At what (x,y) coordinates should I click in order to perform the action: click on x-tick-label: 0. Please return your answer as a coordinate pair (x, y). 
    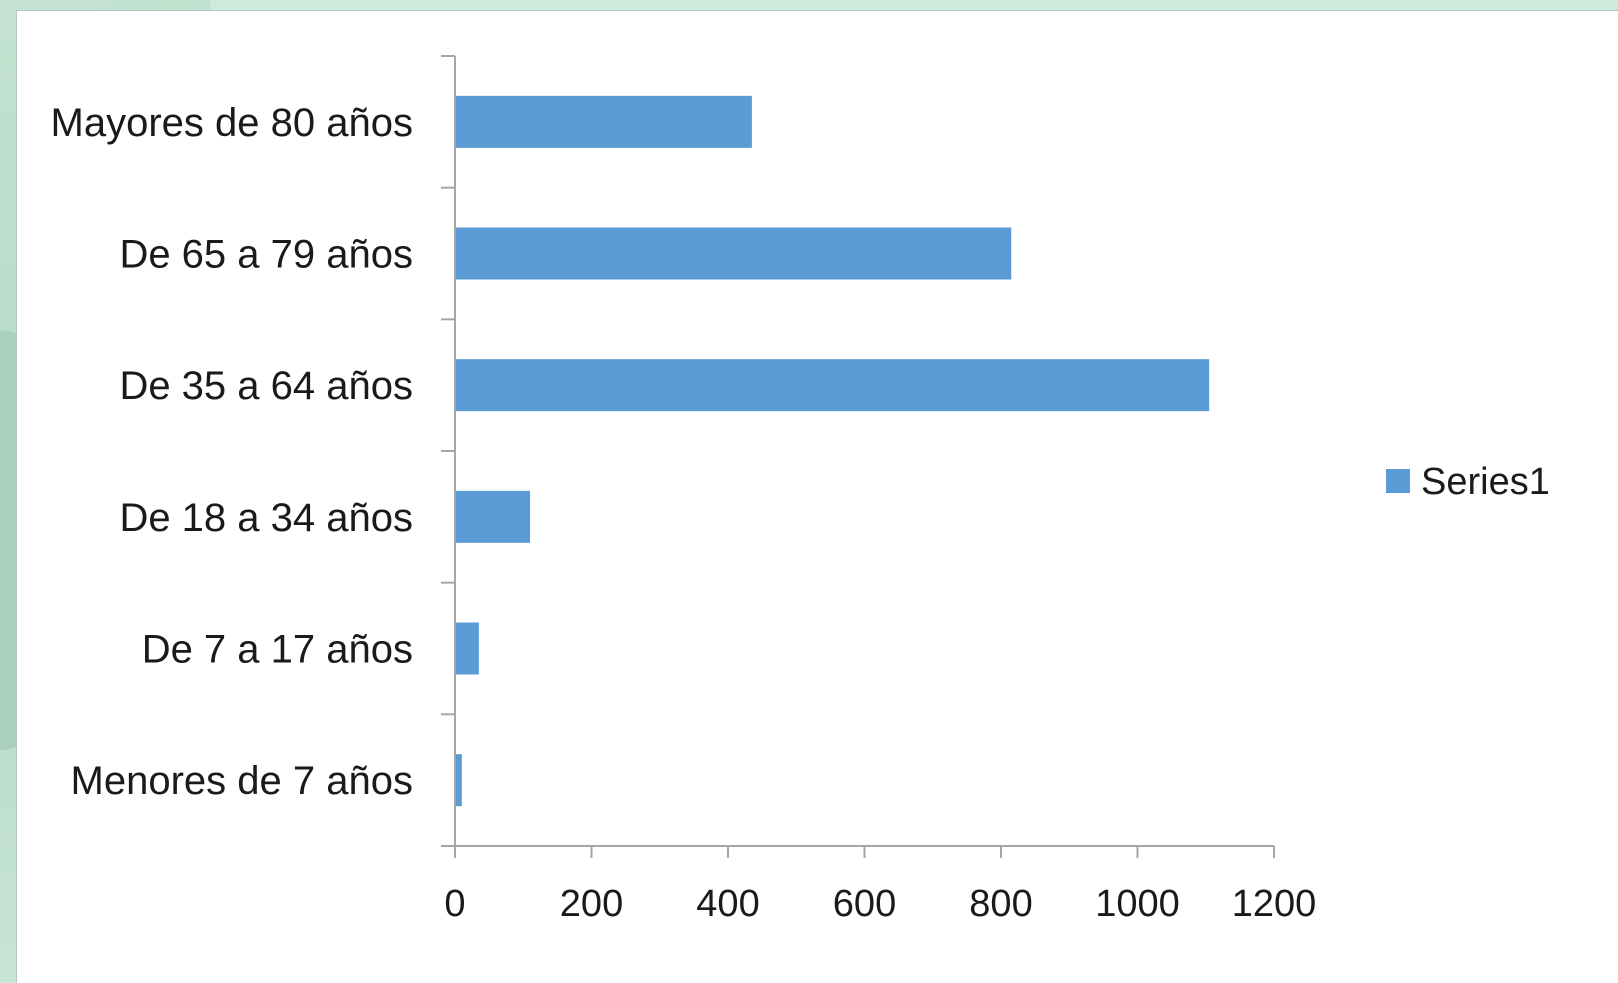
    Looking at the image, I should click on (454, 904).